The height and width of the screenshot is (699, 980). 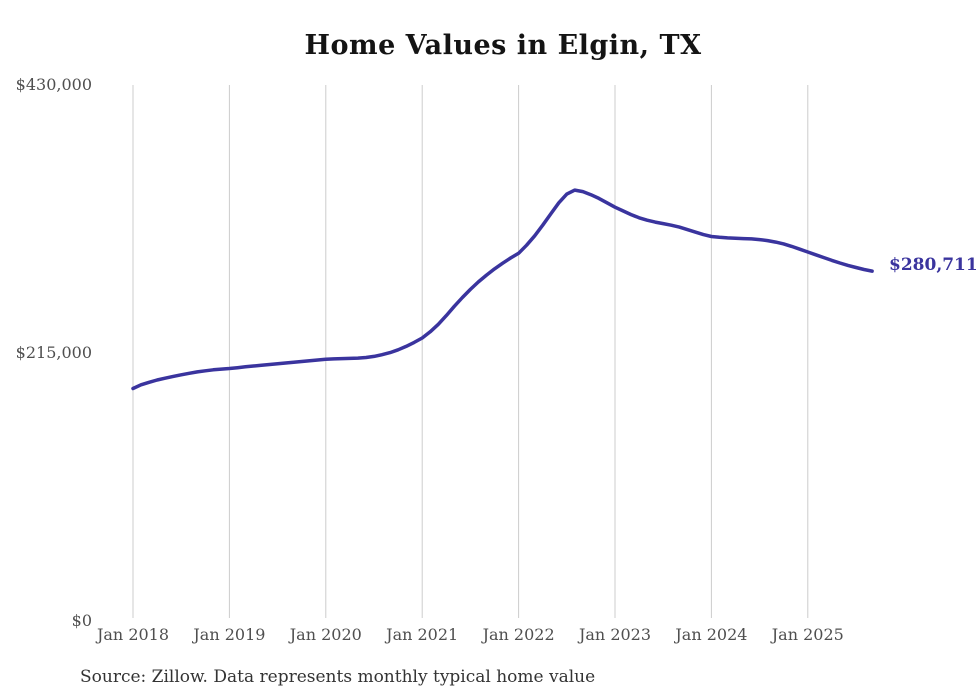 What do you see at coordinates (518, 634) in the screenshot?
I see `x-tick-label: Jan 2022` at bounding box center [518, 634].